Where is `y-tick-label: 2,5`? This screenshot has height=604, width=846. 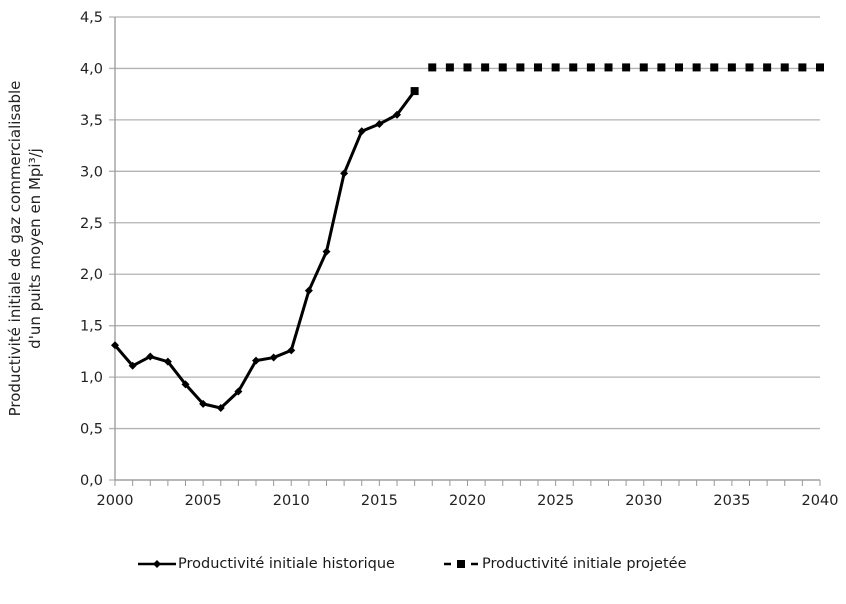
y-tick-label: 2,5 is located at coordinates (91, 224).